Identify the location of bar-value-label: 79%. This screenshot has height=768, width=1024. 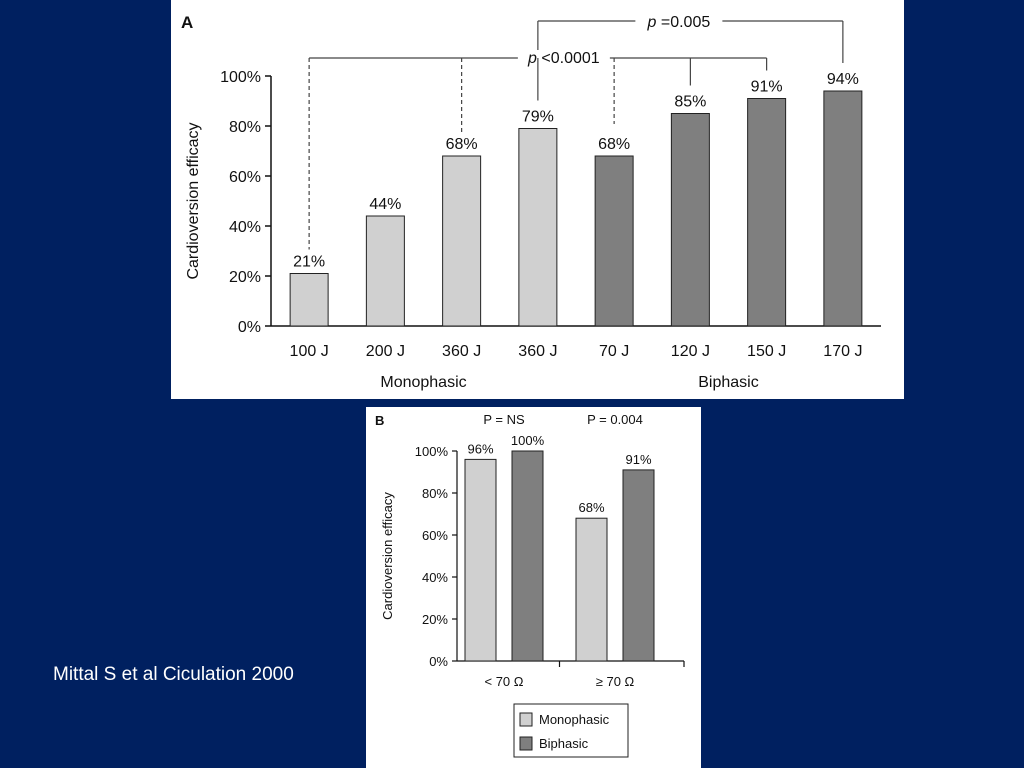
(538, 117).